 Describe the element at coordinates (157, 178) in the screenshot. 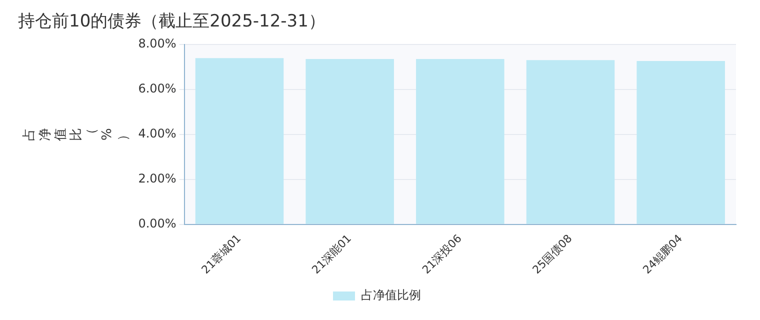

I see `y-tick-label: 2.00%` at that location.